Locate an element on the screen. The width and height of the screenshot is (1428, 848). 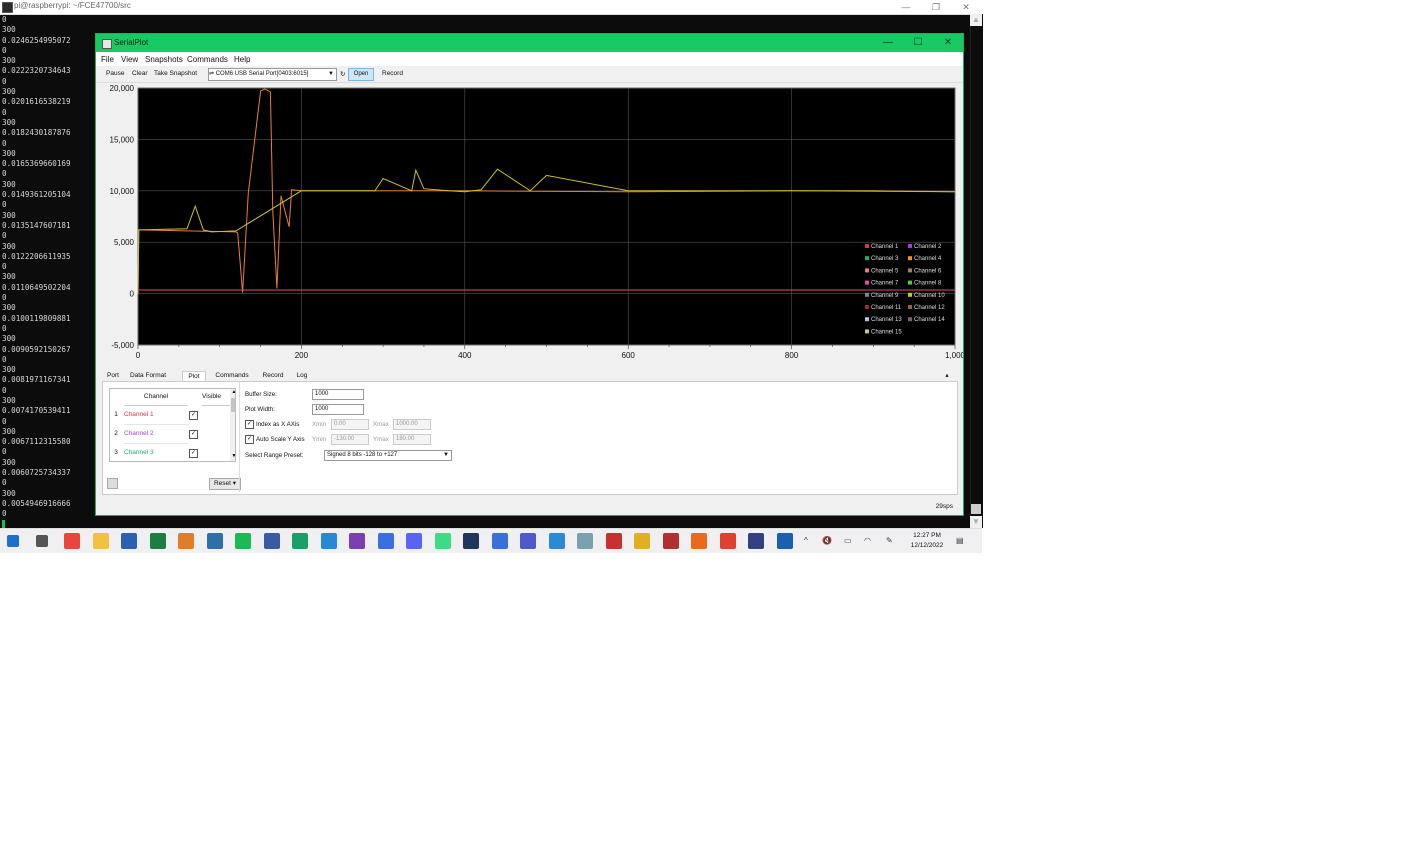
maximize-button: ☐ is located at coordinates (918, 42).